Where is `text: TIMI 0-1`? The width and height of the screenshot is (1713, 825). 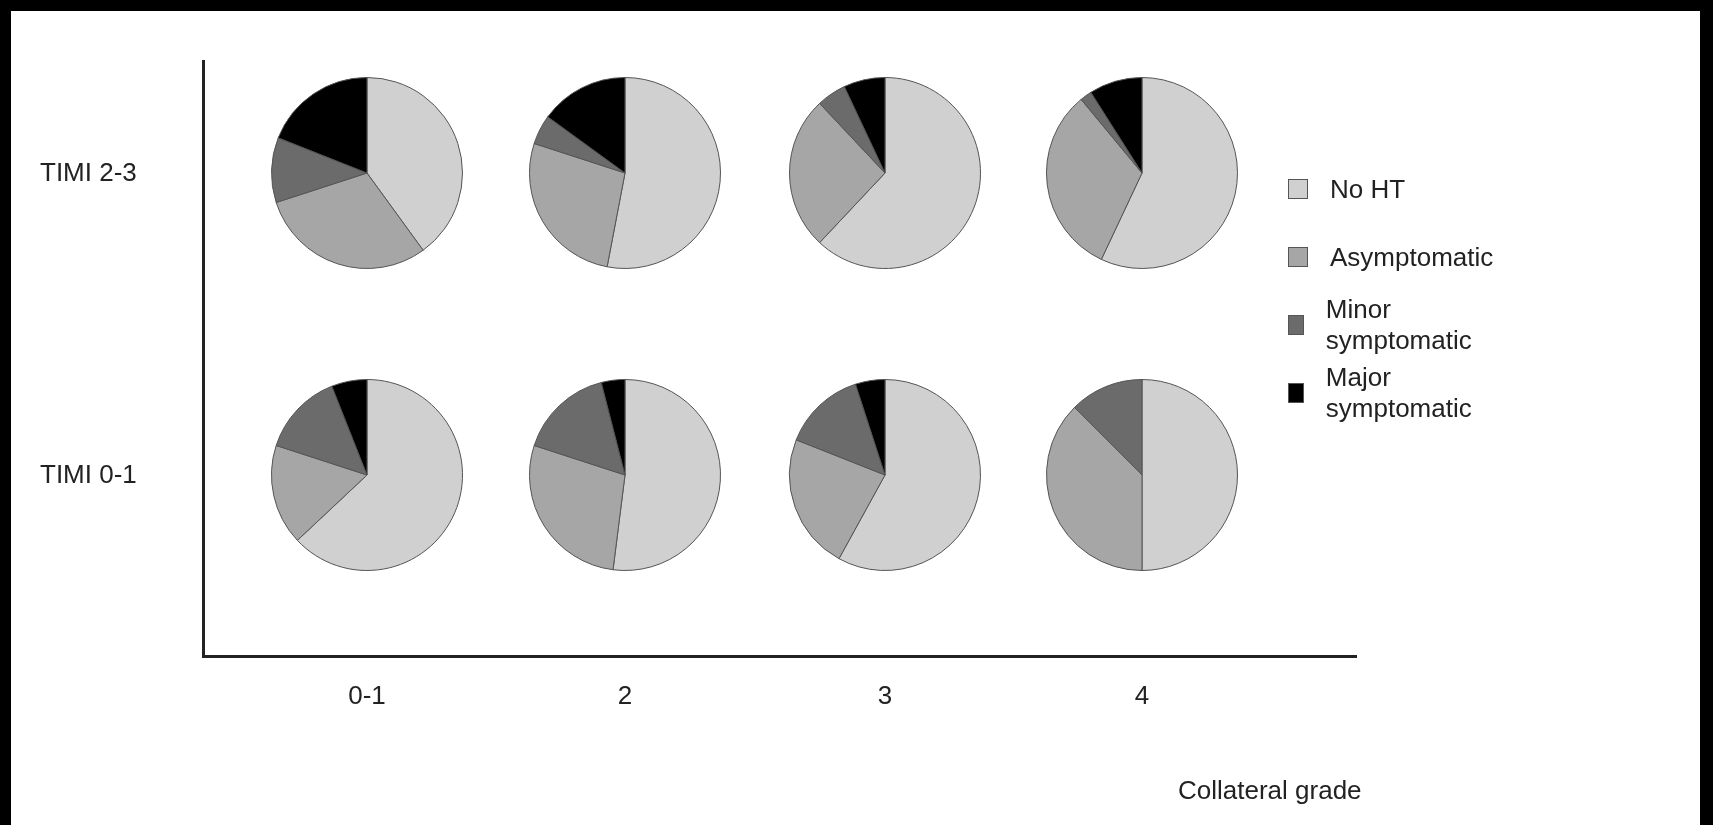
text: TIMI 0-1 is located at coordinates (88, 474).